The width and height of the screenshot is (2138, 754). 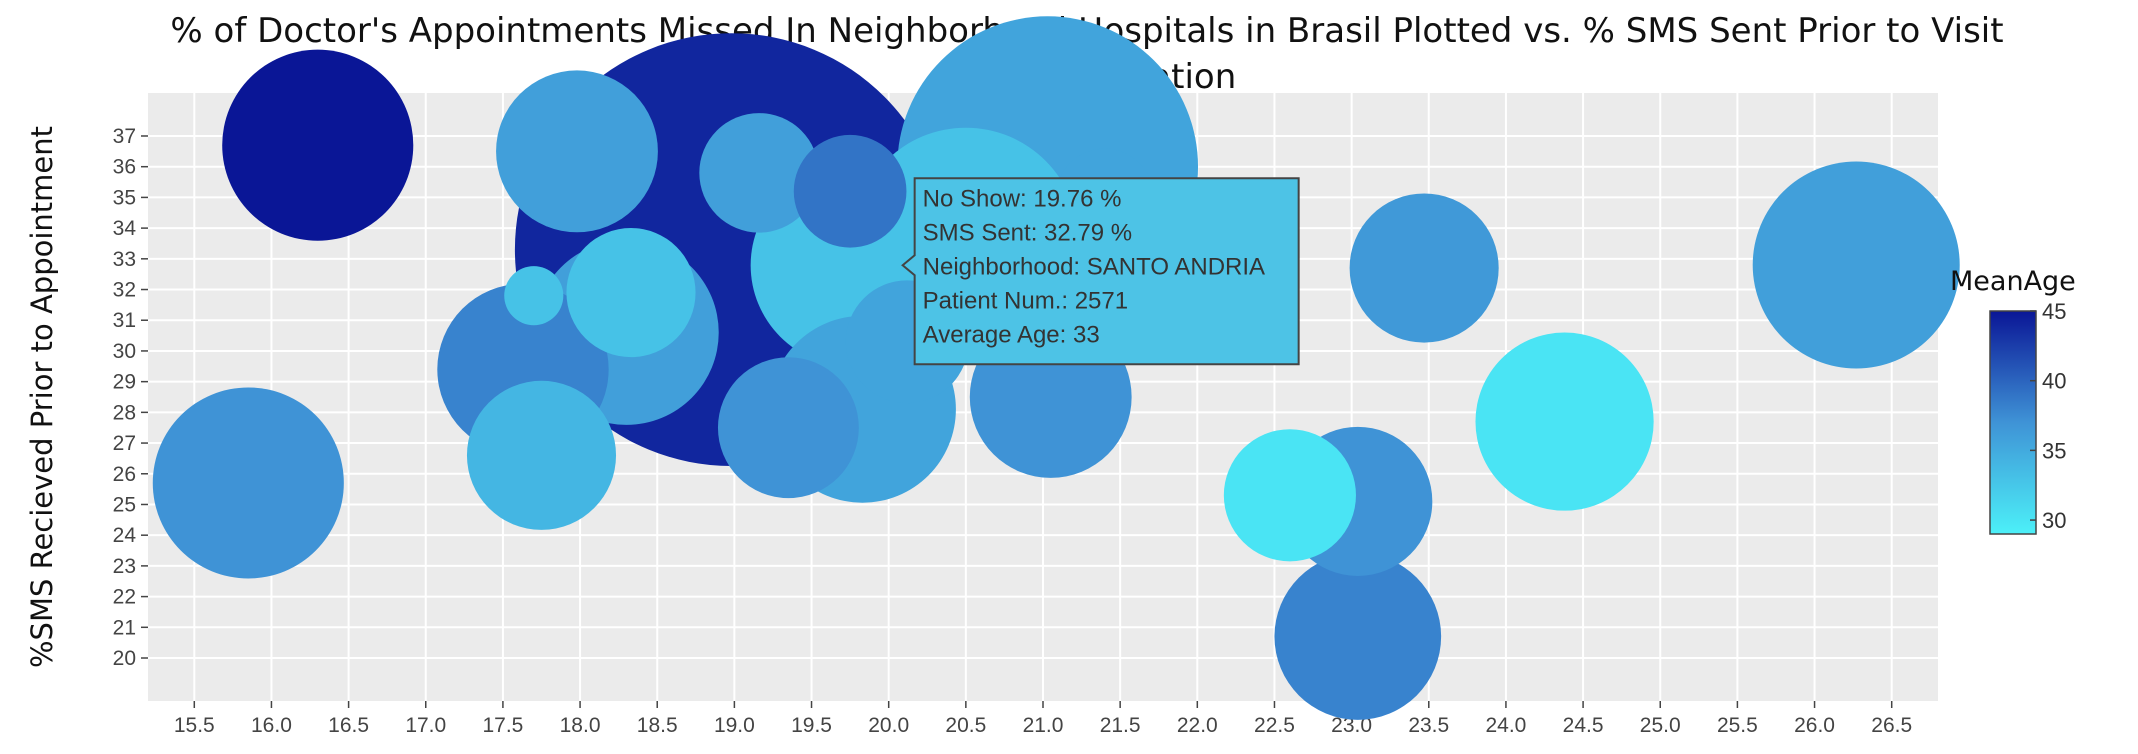 What do you see at coordinates (124, 136) in the screenshot?
I see `y-tick-label: 37` at bounding box center [124, 136].